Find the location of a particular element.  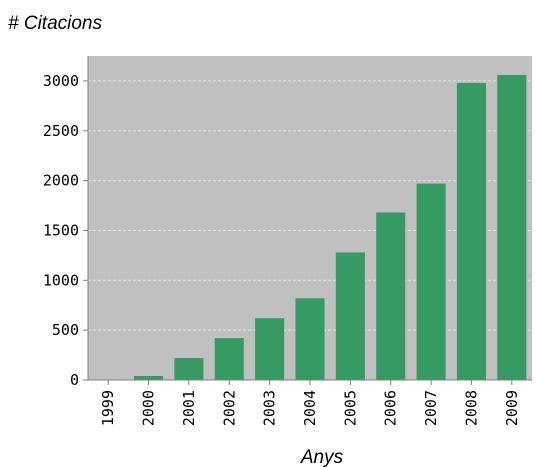

y-axis-label: # Citacions is located at coordinates (55, 23).